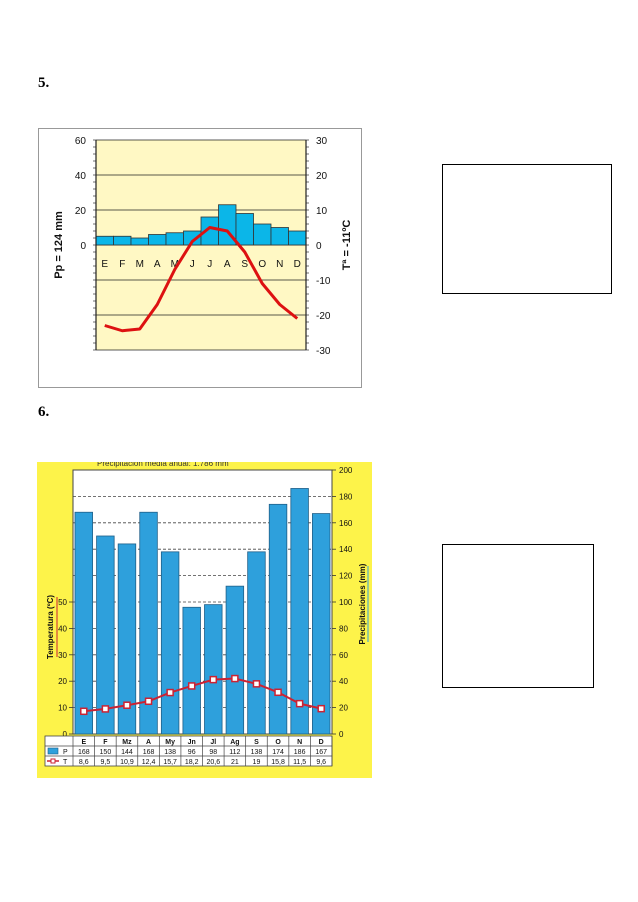 This screenshot has height=902, width=638. I want to click on y-tick-label: 40, so click(81, 176).